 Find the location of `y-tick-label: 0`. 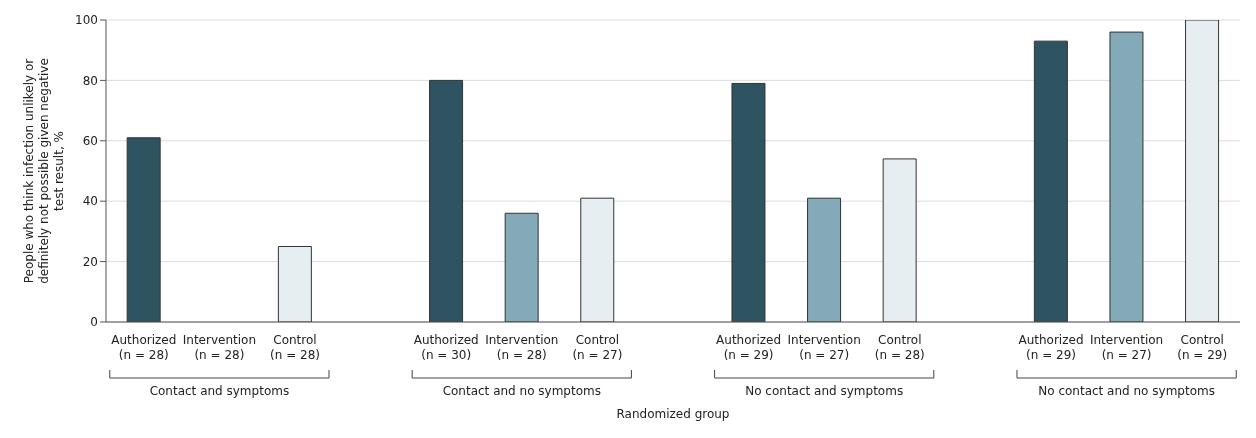

y-tick-label: 0 is located at coordinates (94, 322).